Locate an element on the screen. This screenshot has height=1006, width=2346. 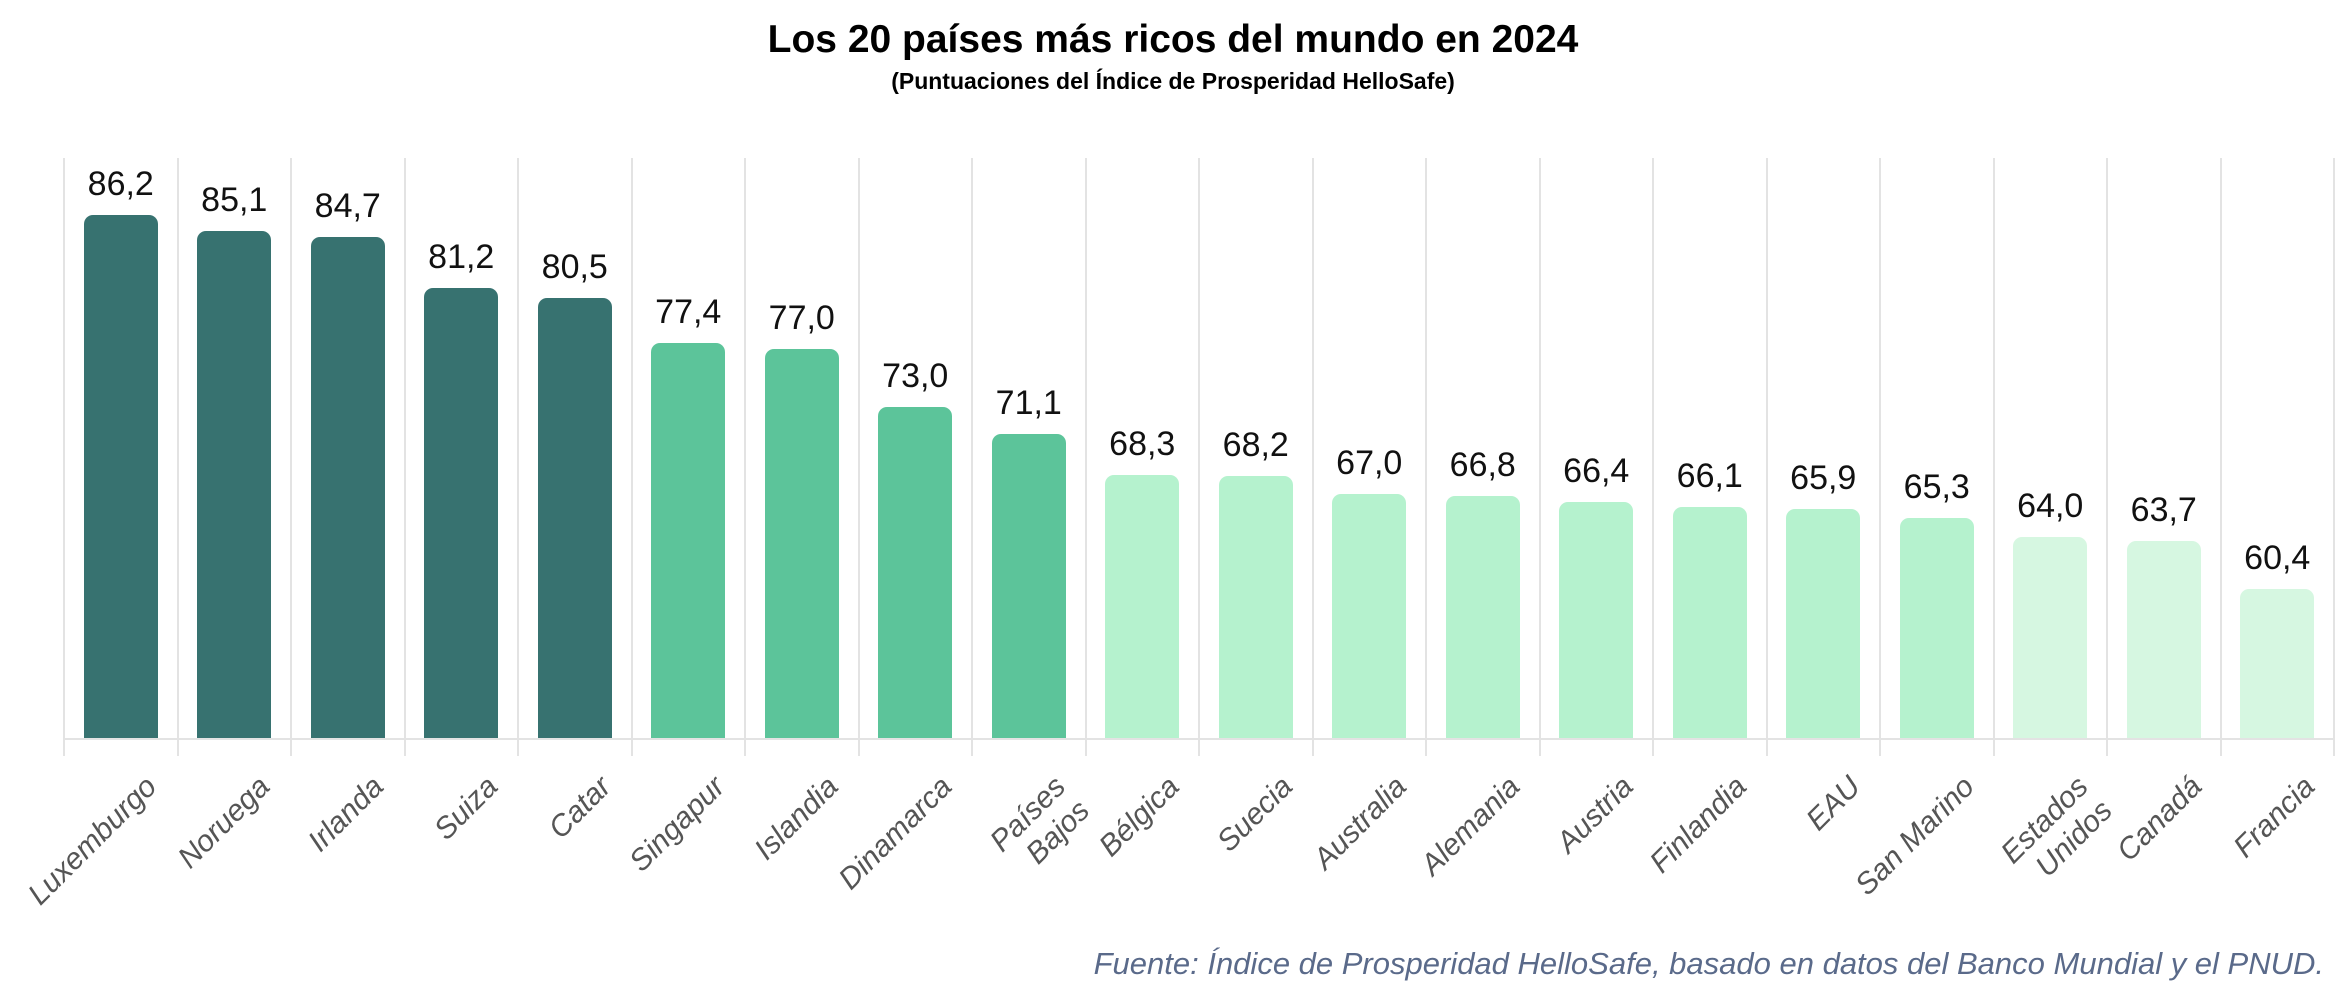
category-cell: 68,2 is located at coordinates (1255, 457).